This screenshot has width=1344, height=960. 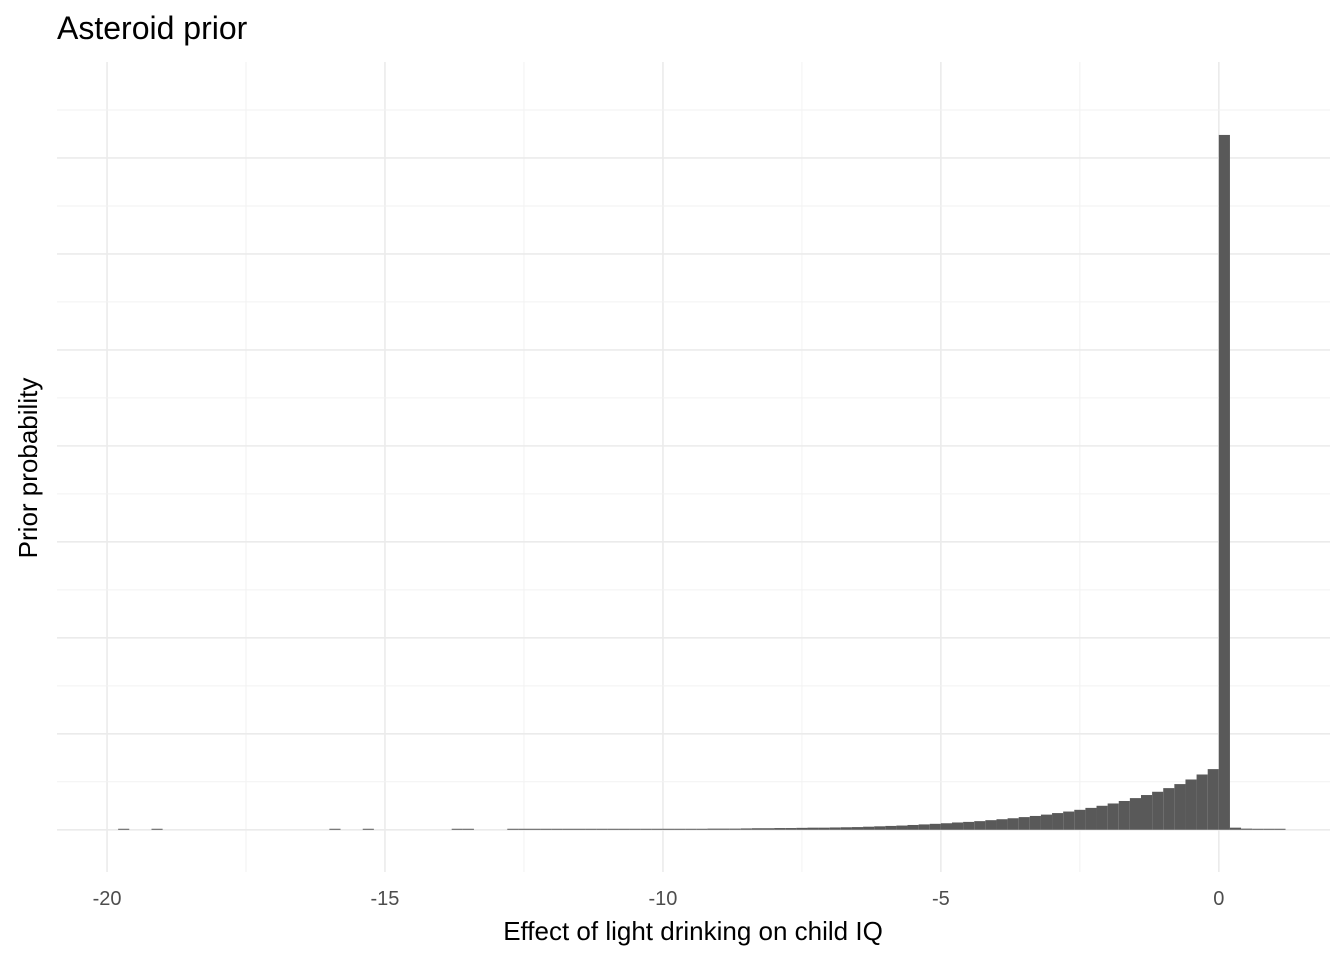 I want to click on x-tick-label: -5, so click(x=941, y=899).